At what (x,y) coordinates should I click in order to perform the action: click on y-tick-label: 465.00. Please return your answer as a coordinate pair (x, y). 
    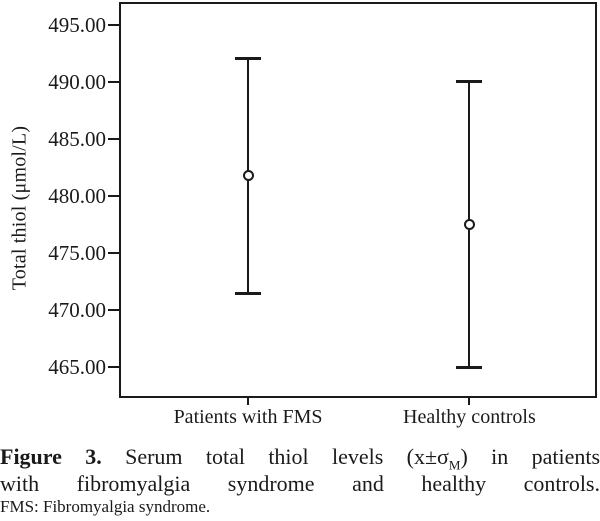
    Looking at the image, I should click on (77, 367).